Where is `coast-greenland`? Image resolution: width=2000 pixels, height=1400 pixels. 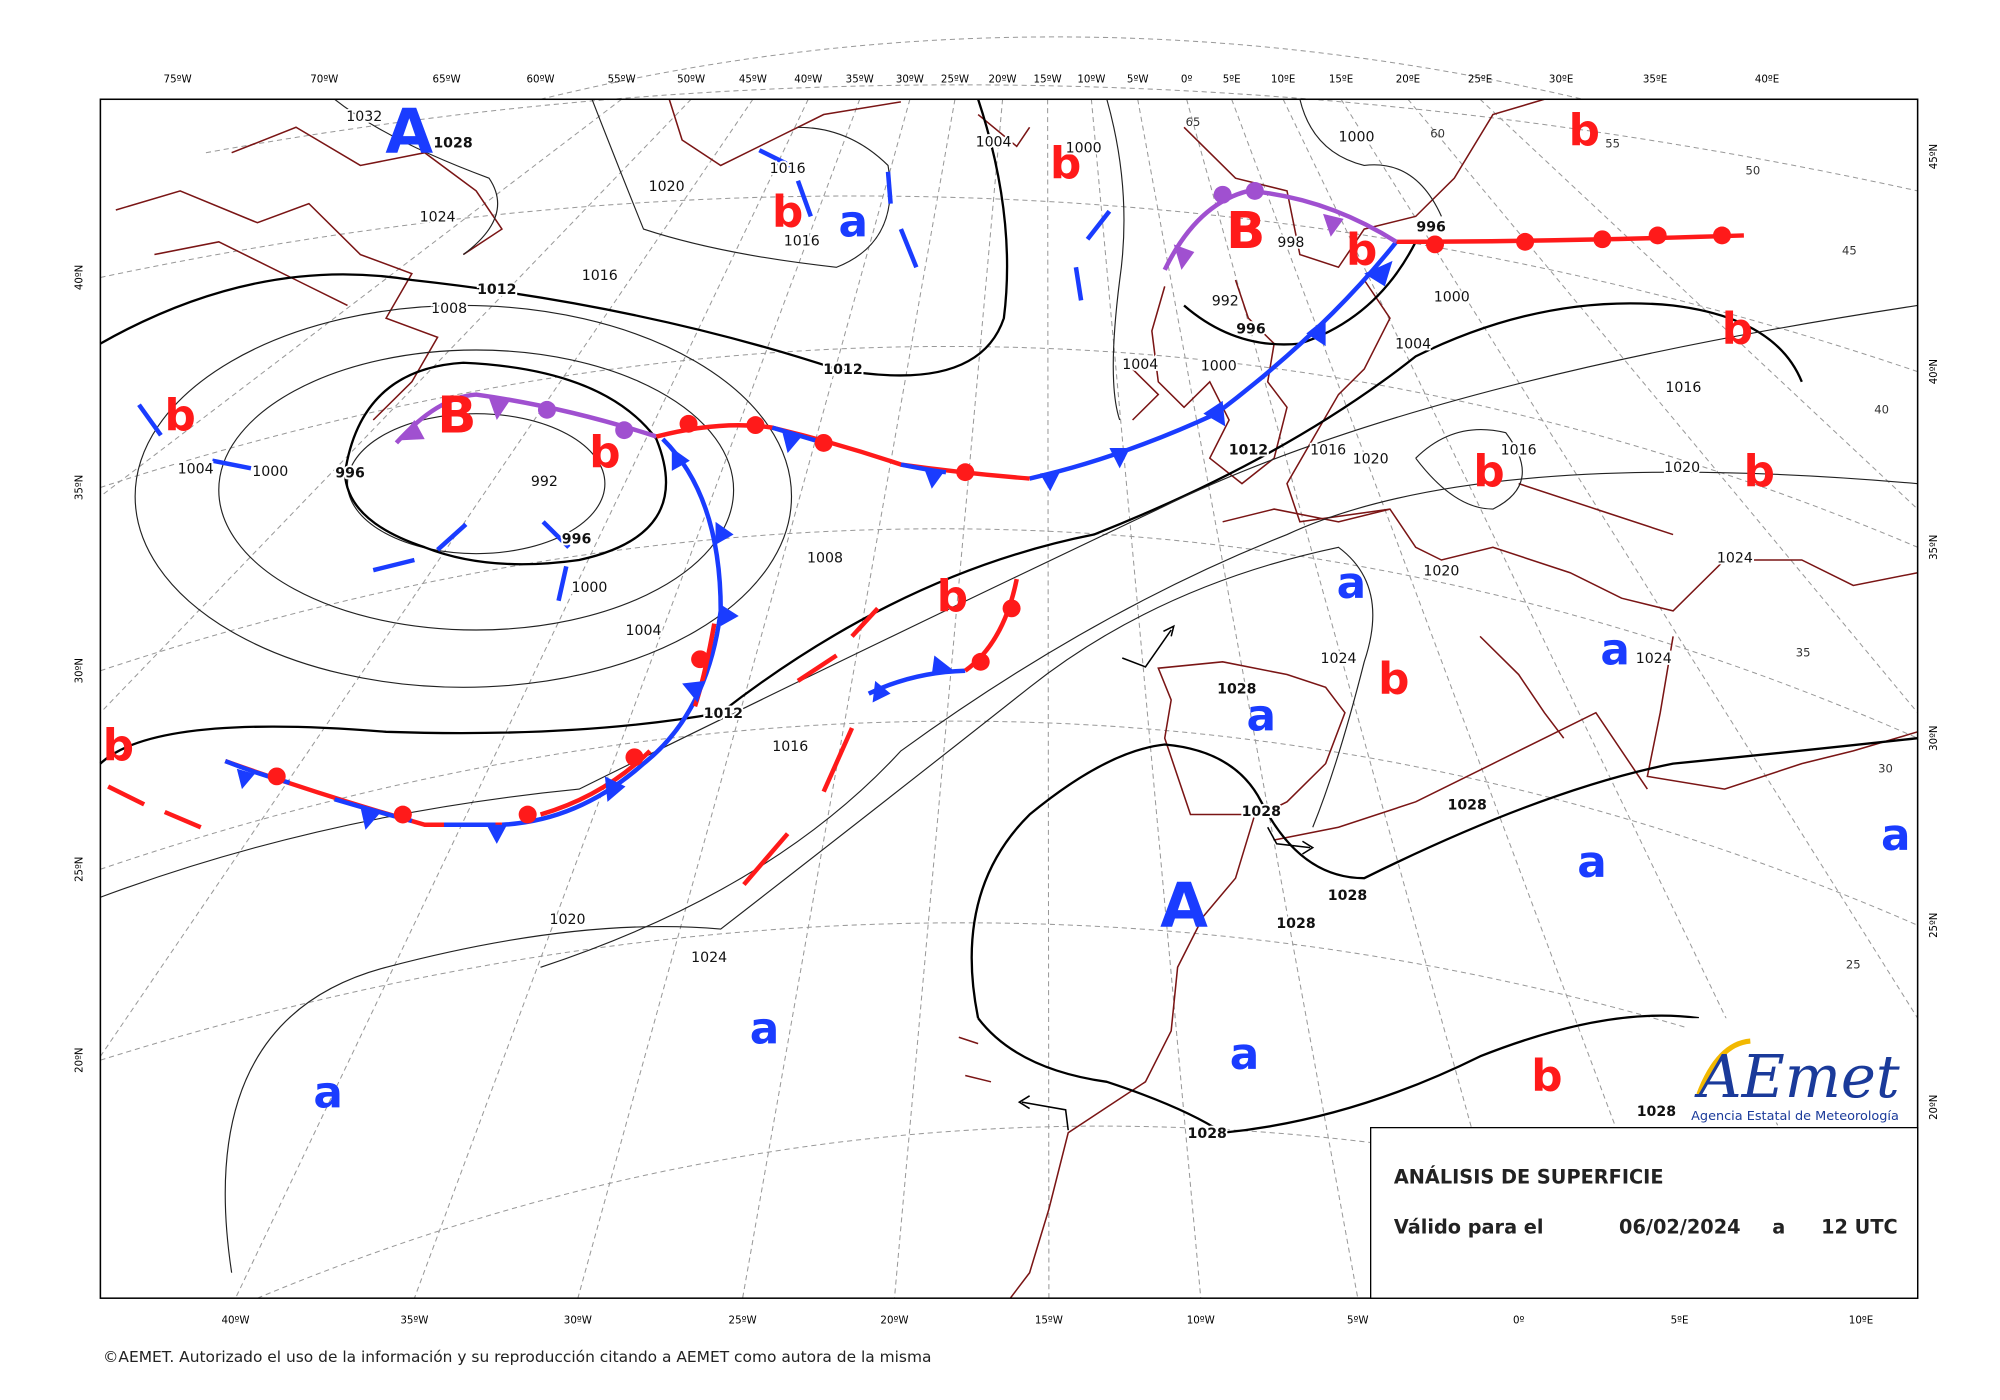
coast-greenland is located at coordinates (849, 133).